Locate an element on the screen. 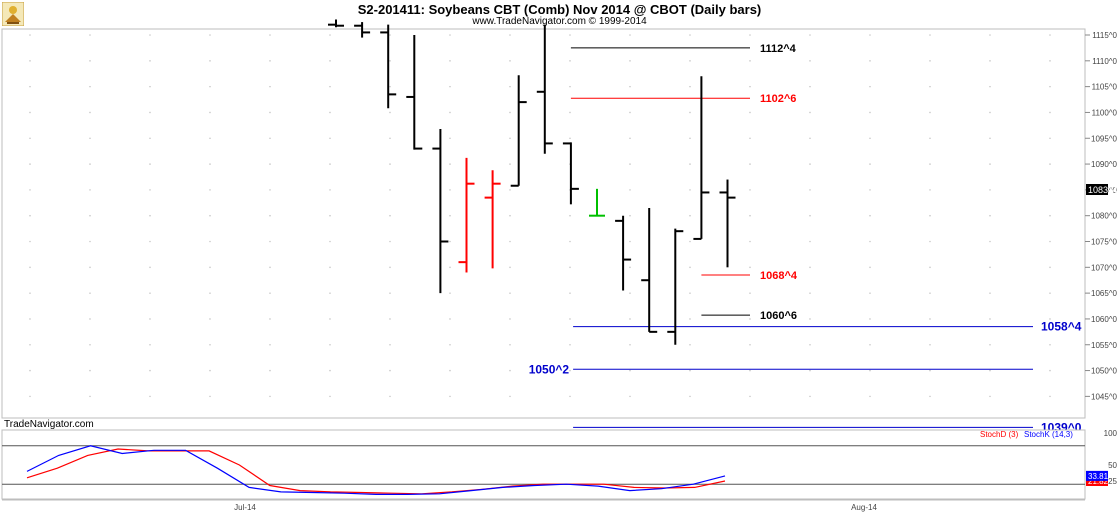 The height and width of the screenshot is (515, 1119). stoch-last-value: 33.81 is located at coordinates (1098, 476).